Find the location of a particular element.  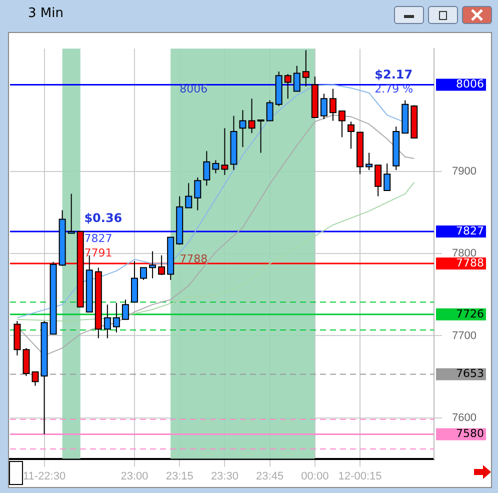

annotation: $2.17 is located at coordinates (393, 74).